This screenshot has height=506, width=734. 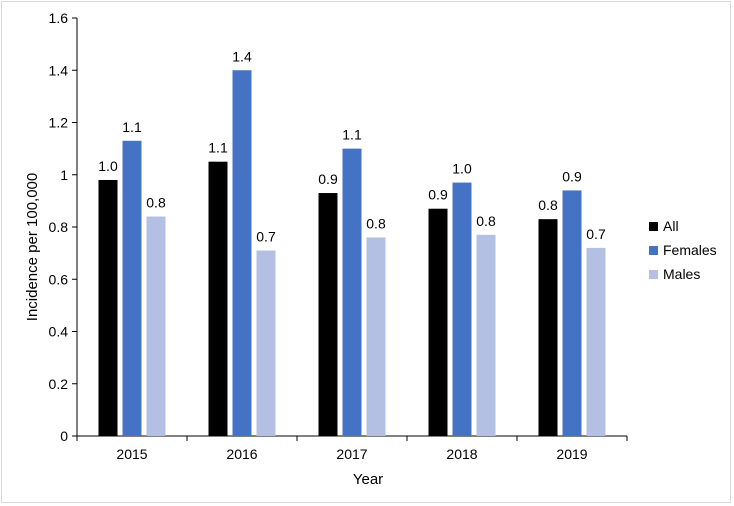 What do you see at coordinates (690, 250) in the screenshot?
I see `legend-label-females: Females` at bounding box center [690, 250].